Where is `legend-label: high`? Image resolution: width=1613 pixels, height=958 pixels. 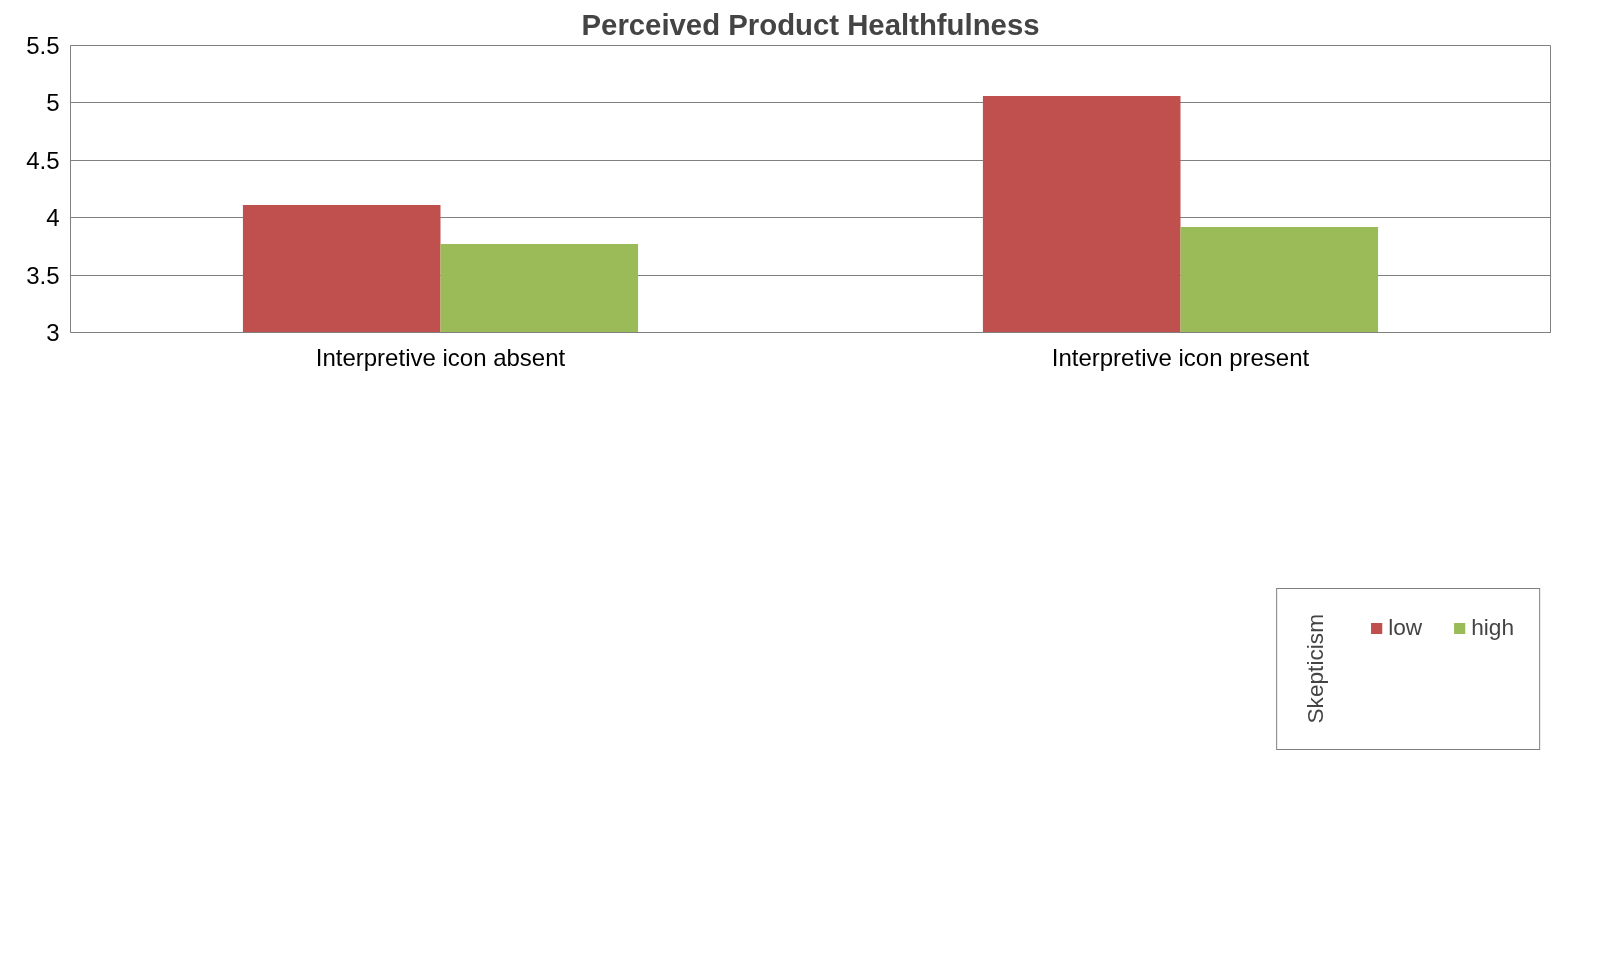
legend-label: high is located at coordinates (1492, 628).